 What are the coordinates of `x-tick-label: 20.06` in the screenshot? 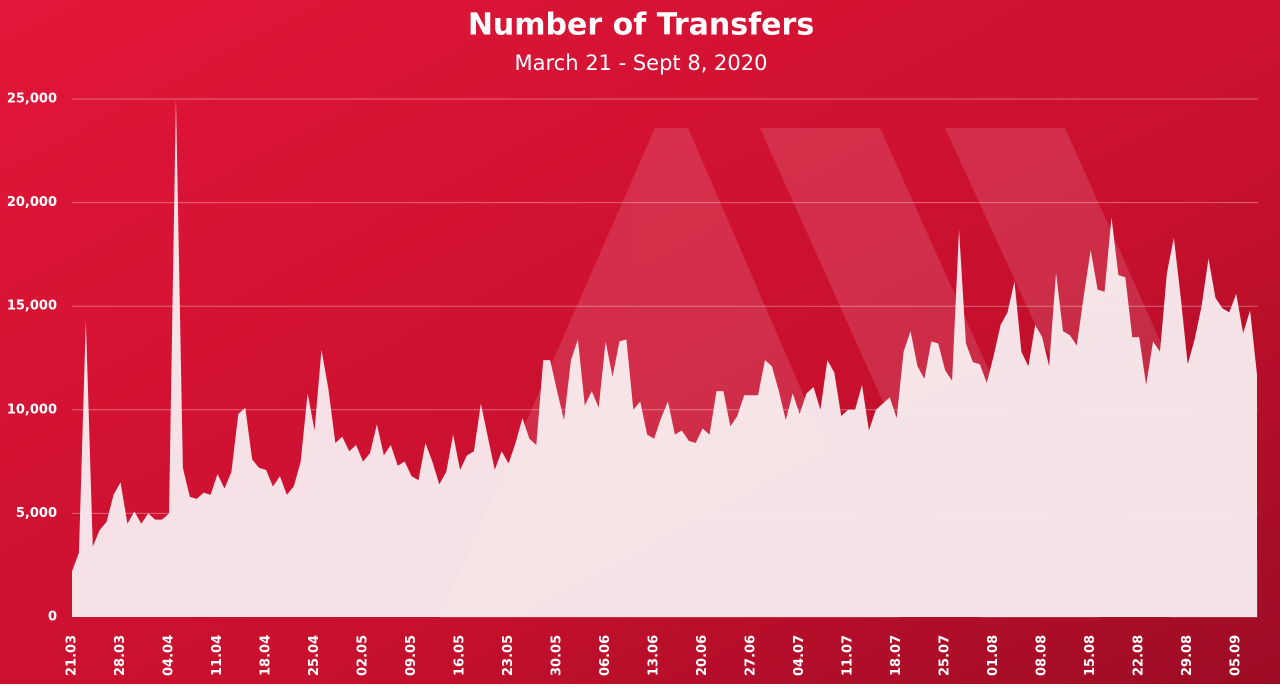 It's located at (702, 655).